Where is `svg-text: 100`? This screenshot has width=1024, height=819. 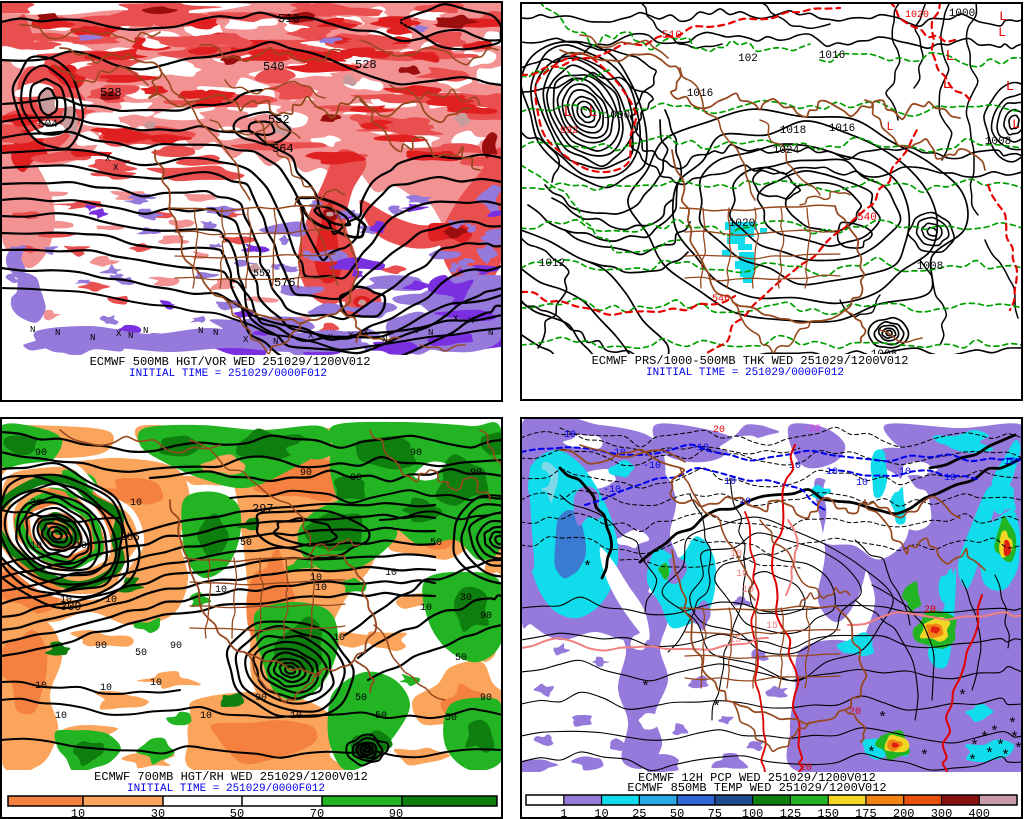
svg-text: 100 is located at coordinates (753, 813).